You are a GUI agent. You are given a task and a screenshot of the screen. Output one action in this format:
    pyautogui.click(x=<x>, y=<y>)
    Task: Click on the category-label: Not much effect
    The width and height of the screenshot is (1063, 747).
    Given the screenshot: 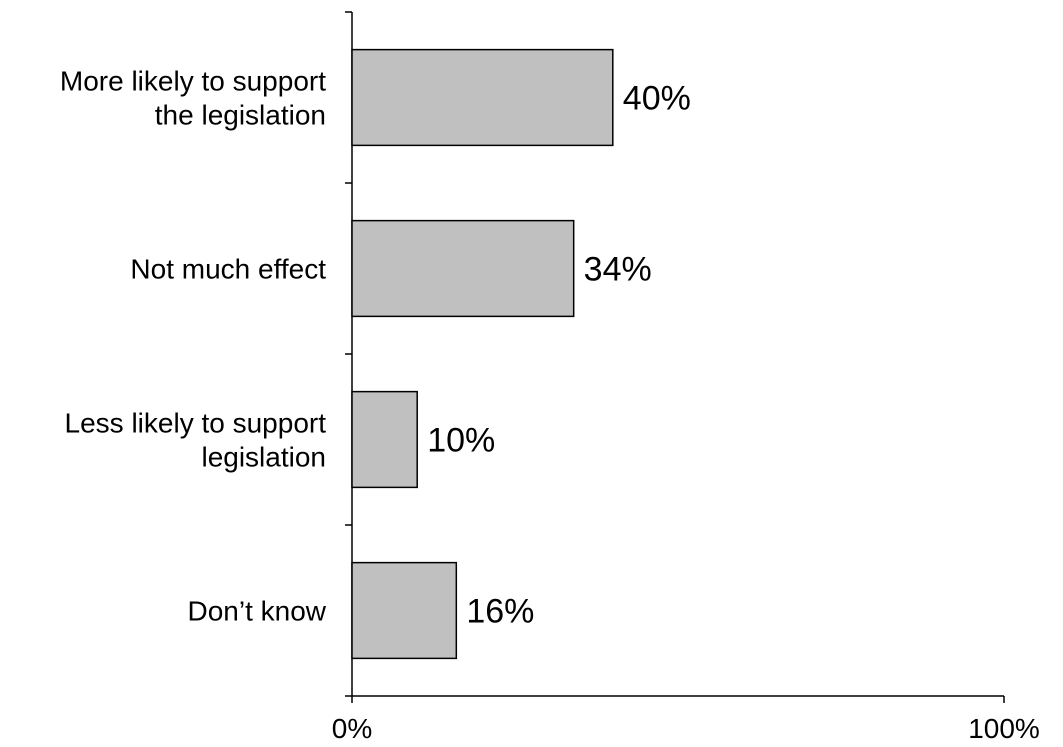 What is the action you would take?
    pyautogui.click(x=228, y=269)
    